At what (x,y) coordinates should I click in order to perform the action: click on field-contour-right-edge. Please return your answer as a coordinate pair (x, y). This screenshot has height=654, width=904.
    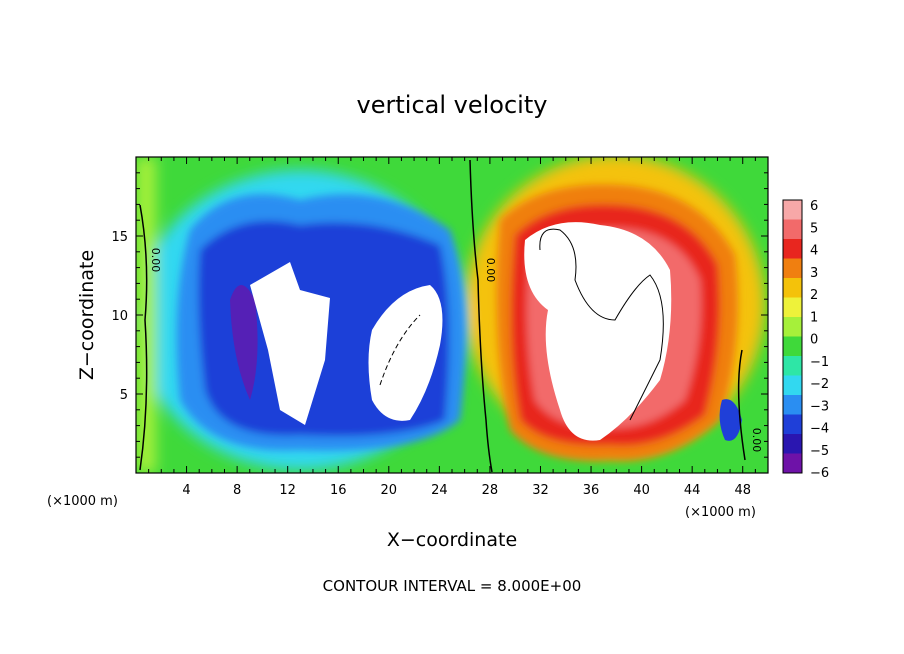
    Looking at the image, I should click on (741, 405).